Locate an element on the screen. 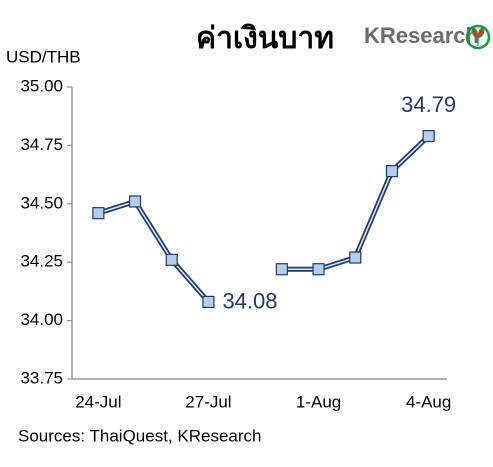 The width and height of the screenshot is (493, 467). y-tick-label: 34.00 is located at coordinates (41, 319).